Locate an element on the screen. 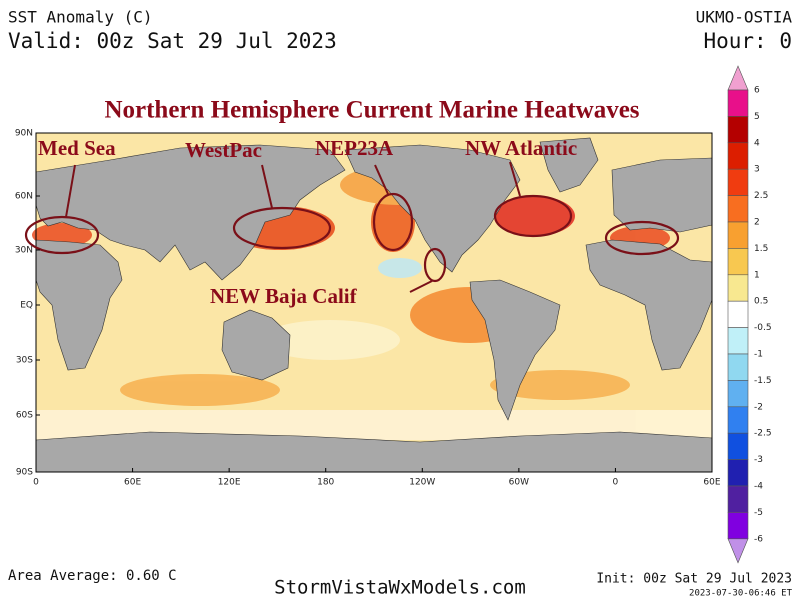 Image resolution: width=800 pixels, height=600 pixels. colorbar-label: 1.5 is located at coordinates (761, 249).